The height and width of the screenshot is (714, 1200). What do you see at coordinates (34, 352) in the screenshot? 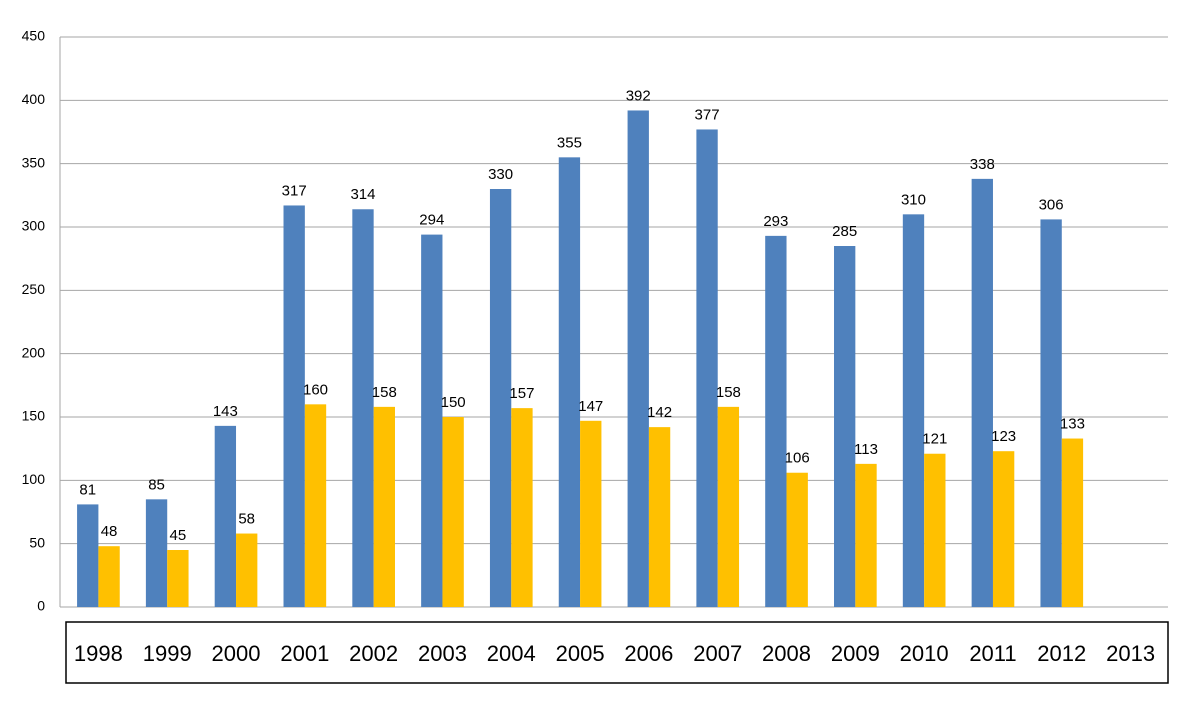
I see `y-tick-label: 200` at bounding box center [34, 352].